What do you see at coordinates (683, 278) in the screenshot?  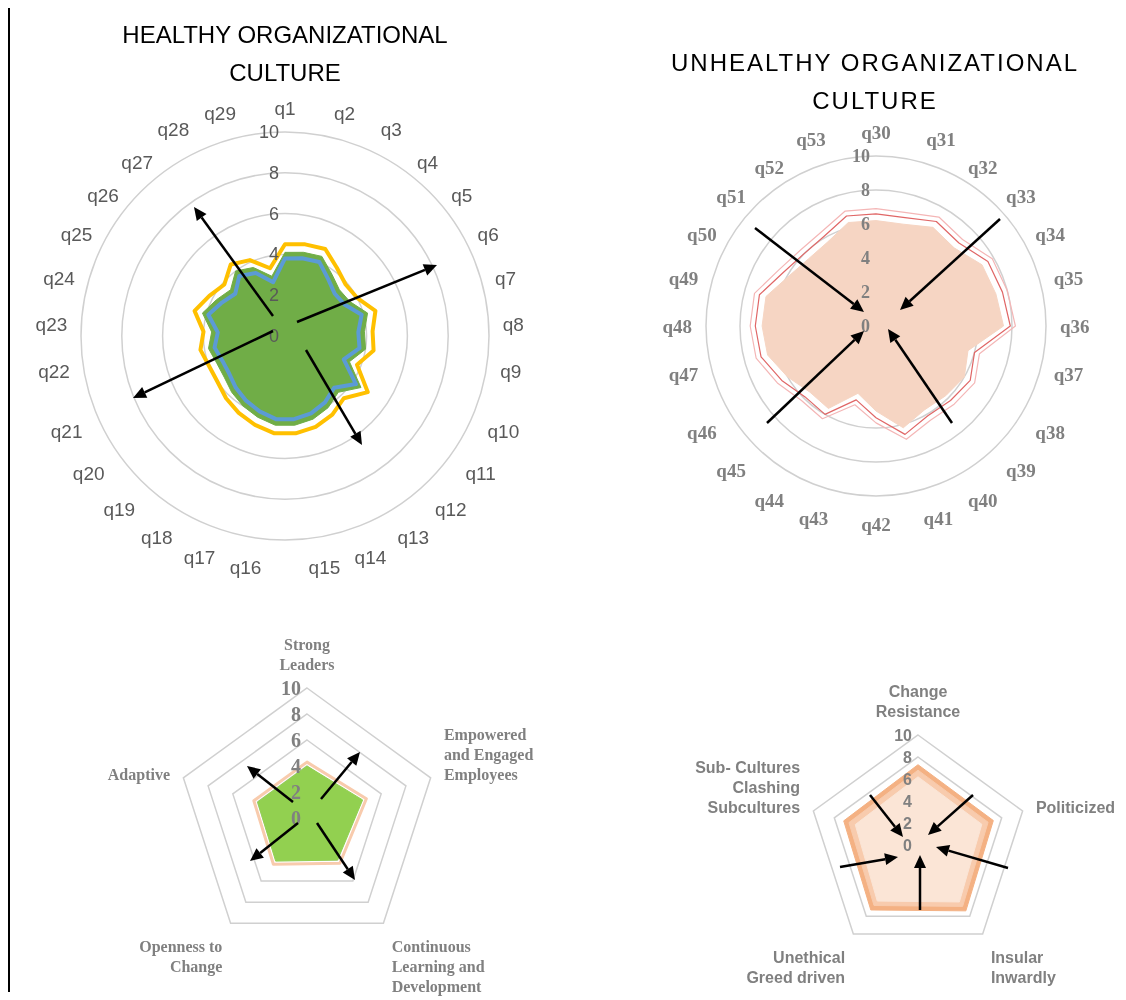 I see `spoke-label: q49` at bounding box center [683, 278].